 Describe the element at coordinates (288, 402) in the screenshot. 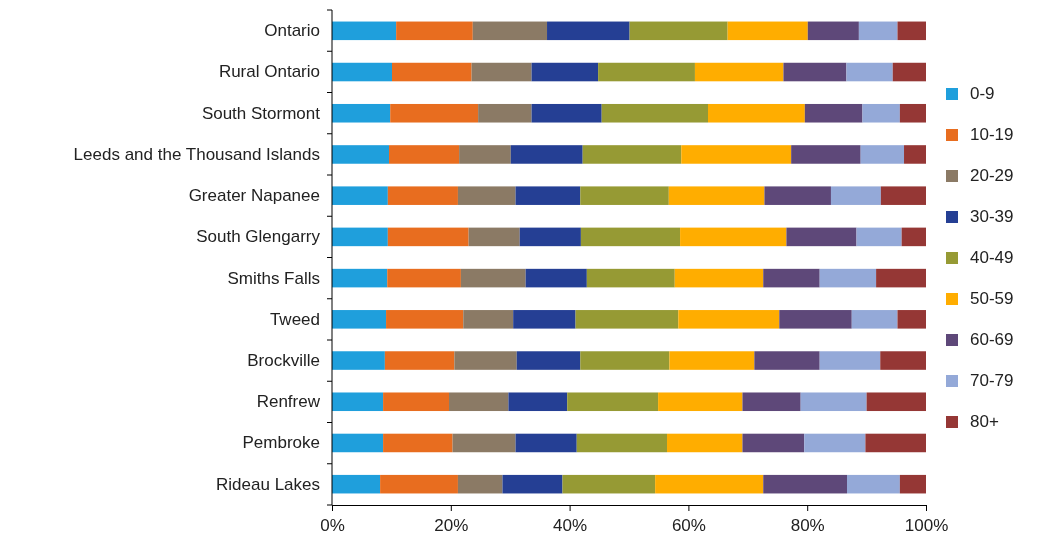

I see `y-tick-label: Renfrew` at that location.